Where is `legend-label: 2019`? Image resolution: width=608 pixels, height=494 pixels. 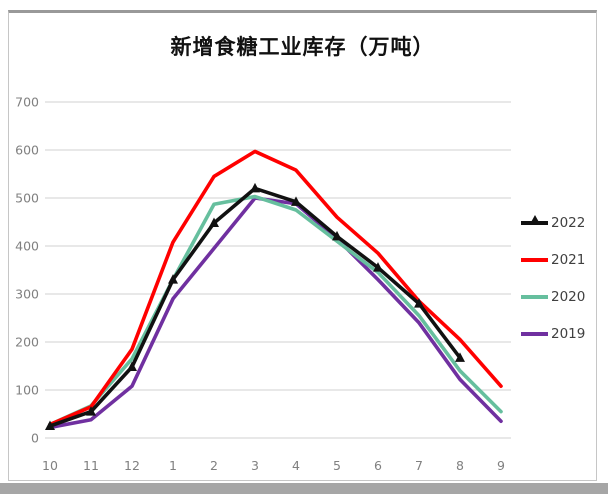 legend-label: 2019 is located at coordinates (568, 334).